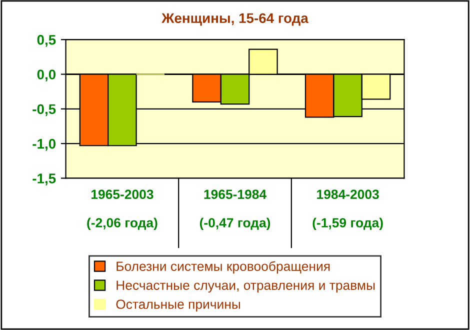 The width and height of the screenshot is (470, 330). Describe the element at coordinates (122, 210) in the screenshot. I see `category-label: 1965-2003 (-2,06 года)` at that location.